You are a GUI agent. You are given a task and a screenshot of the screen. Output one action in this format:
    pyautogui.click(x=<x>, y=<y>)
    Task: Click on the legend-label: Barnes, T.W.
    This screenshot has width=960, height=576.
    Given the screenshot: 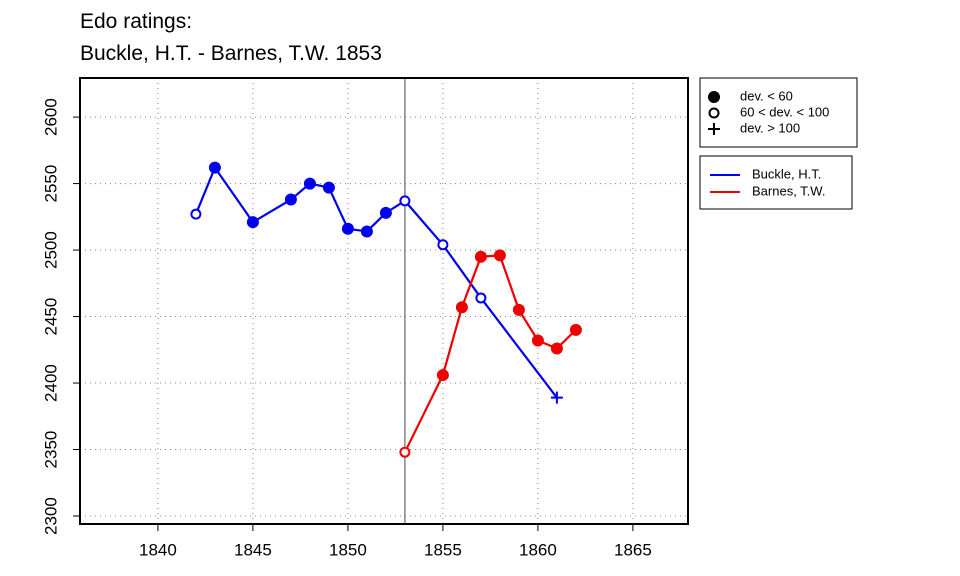 What is the action you would take?
    pyautogui.click(x=788, y=190)
    